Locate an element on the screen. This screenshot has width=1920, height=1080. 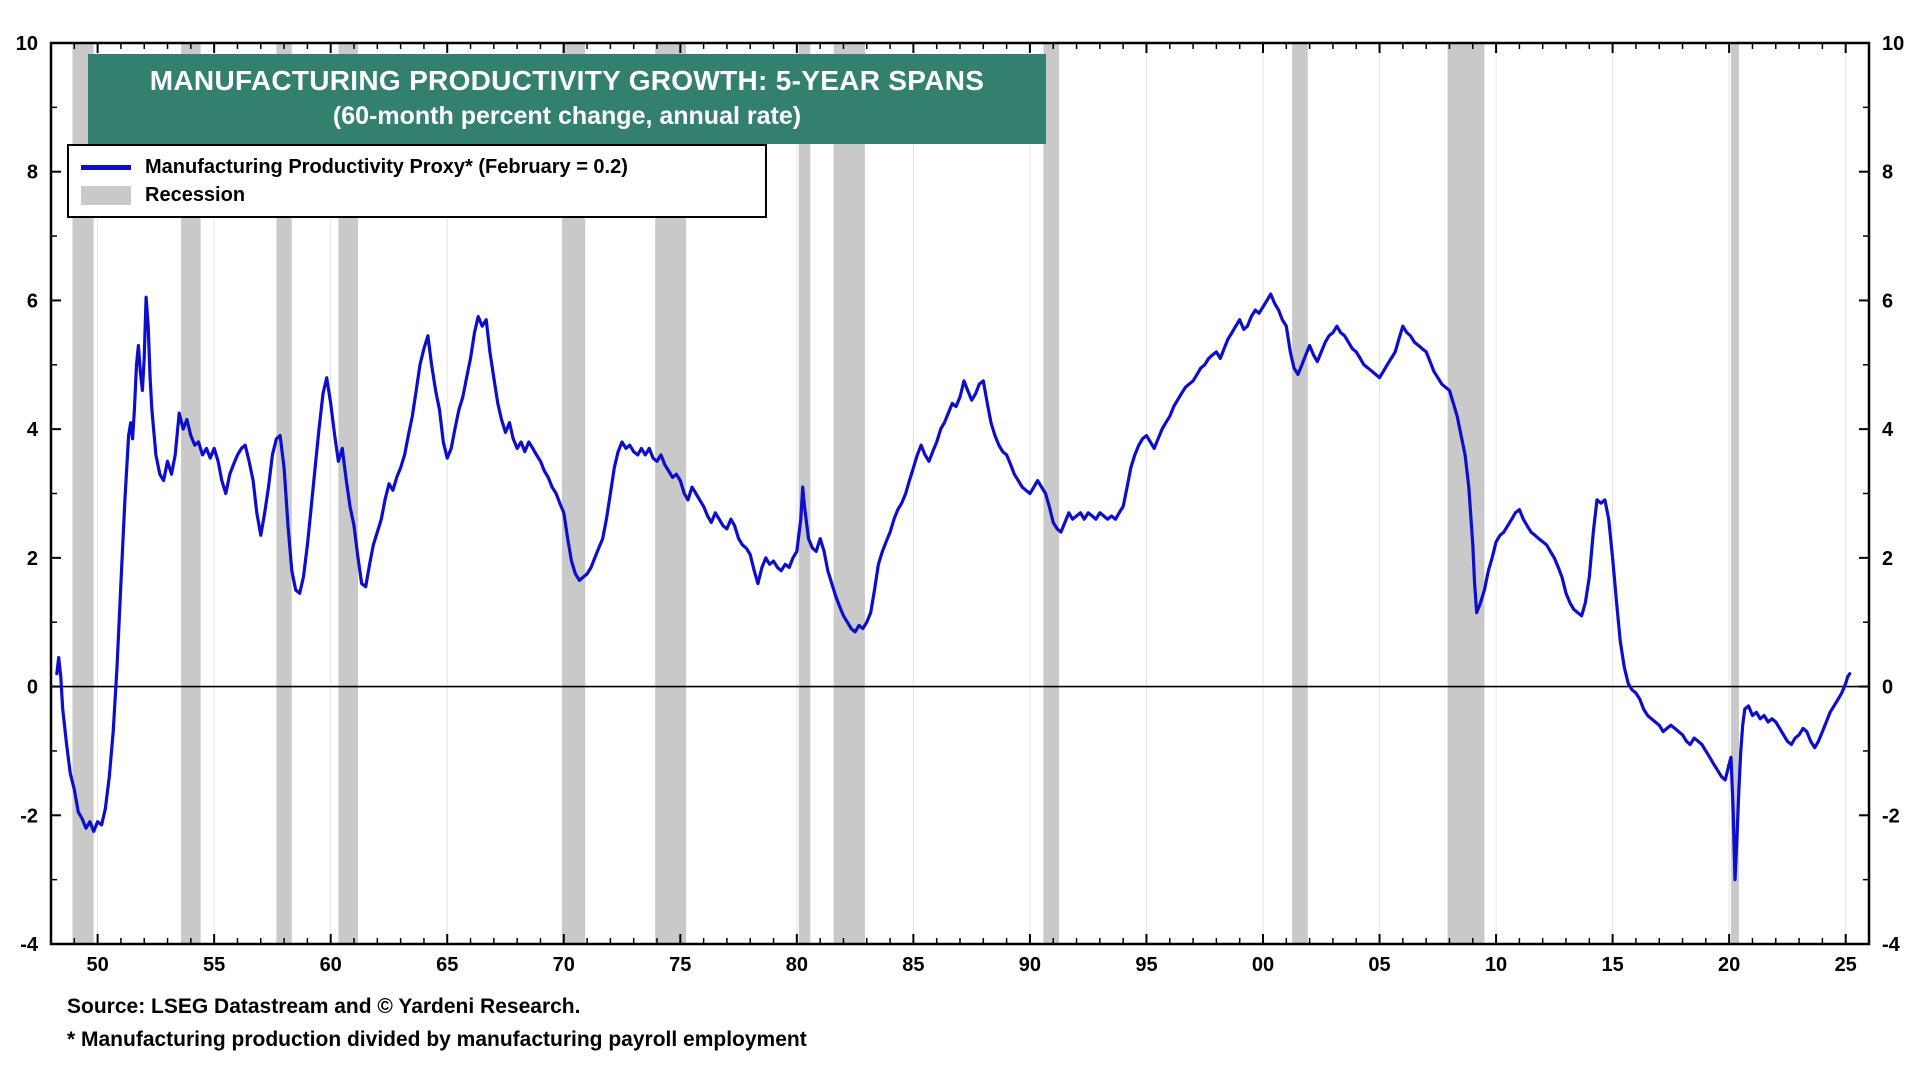
legend-recession-label: Recession is located at coordinates (195, 194).